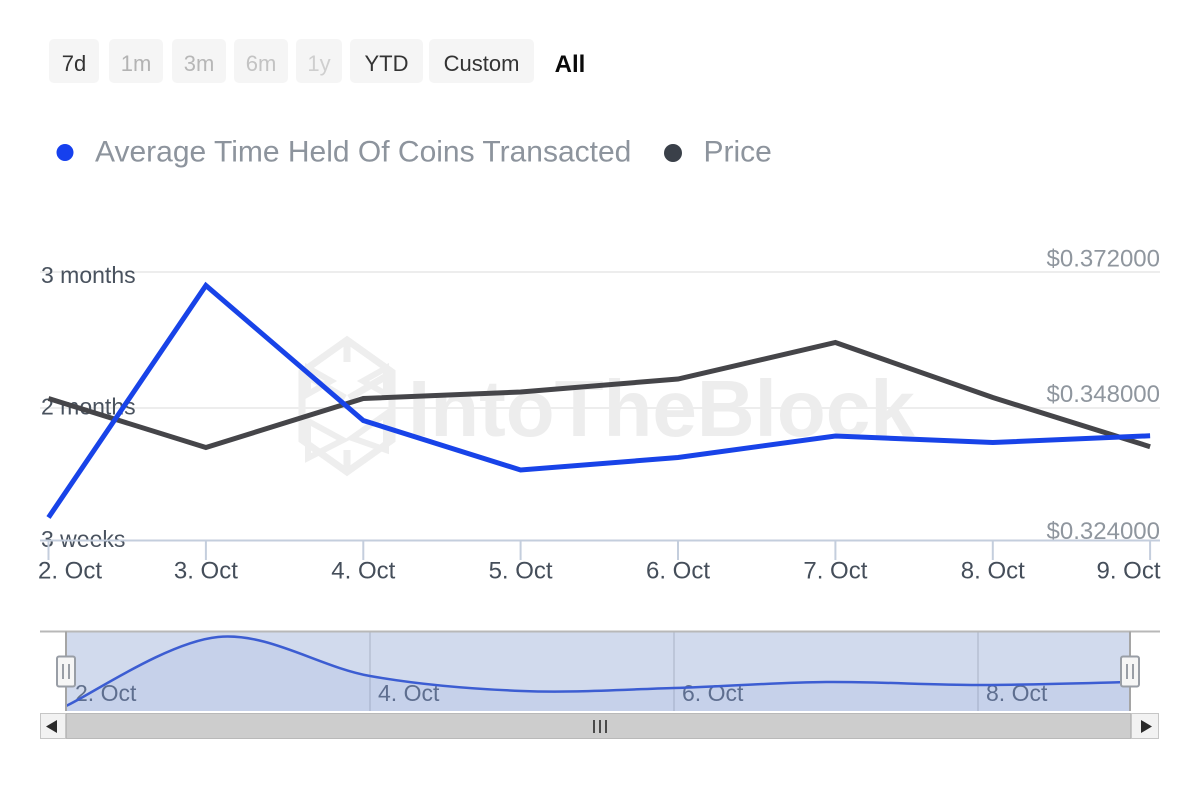  I want to click on svg-text: 7d, so click(74, 63).